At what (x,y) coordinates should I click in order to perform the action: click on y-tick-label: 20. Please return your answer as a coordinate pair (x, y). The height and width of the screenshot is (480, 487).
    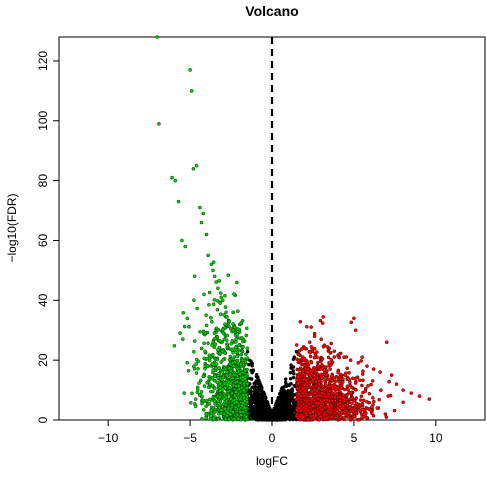
    Looking at the image, I should click on (43, 360).